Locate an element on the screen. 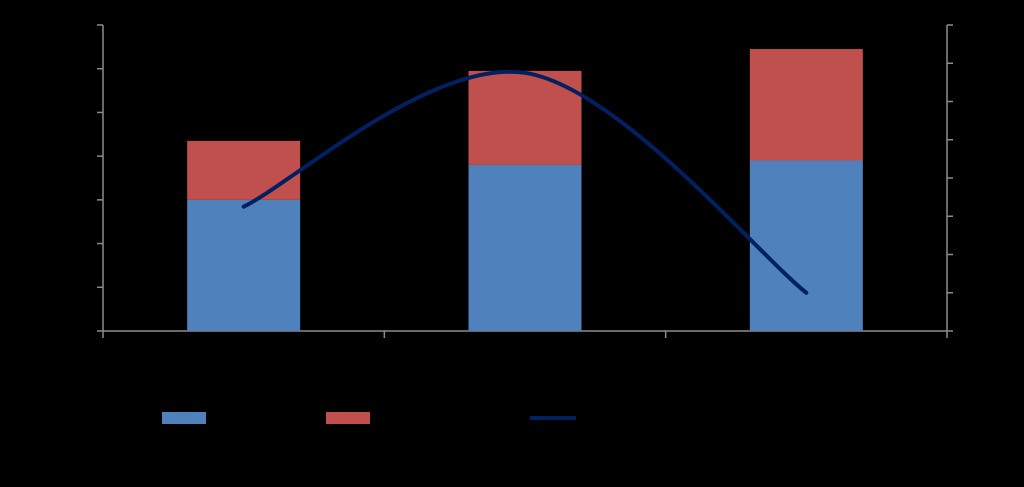 The height and width of the screenshot is (487, 1024). right-axis-tick-label: 10 is located at coordinates (964, 140).